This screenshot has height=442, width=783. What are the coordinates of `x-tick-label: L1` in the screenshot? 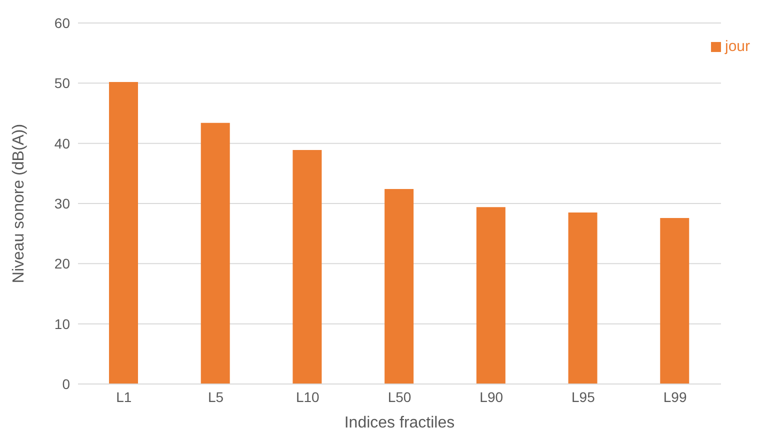 It's located at (124, 396).